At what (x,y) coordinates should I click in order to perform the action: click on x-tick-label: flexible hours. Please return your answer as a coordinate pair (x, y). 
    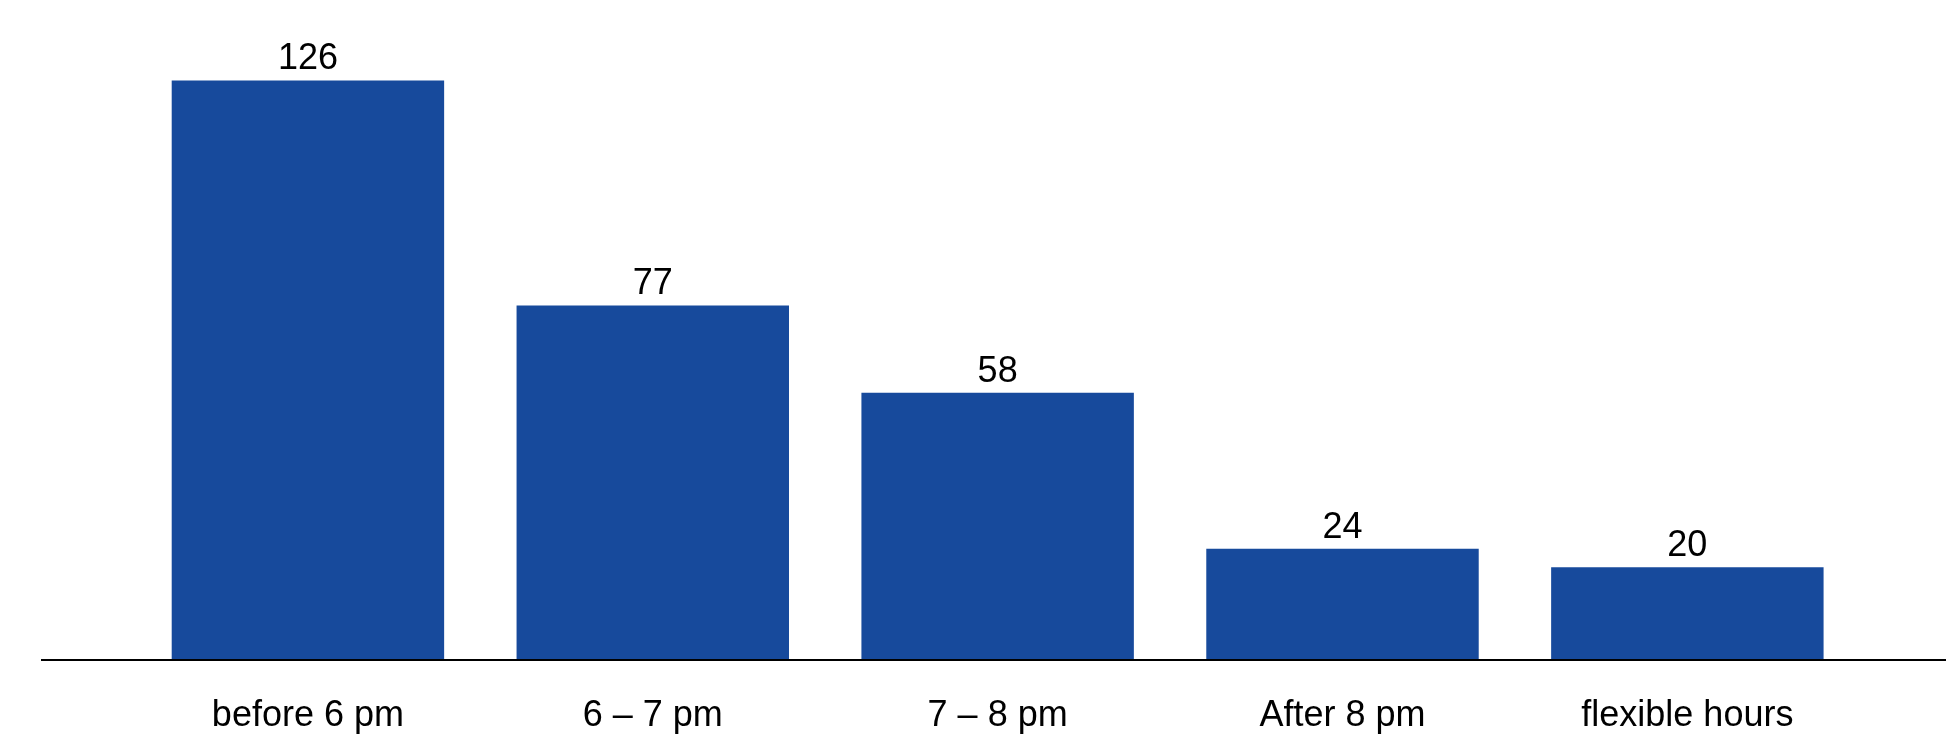
    Looking at the image, I should click on (1687, 713).